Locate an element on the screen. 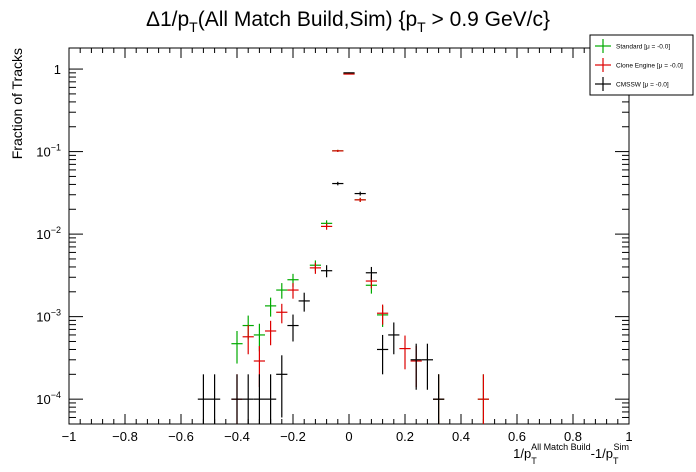 The image size is (696, 472). x-axis-label: 1/pTAll Match Build-1/pTSim is located at coordinates (571, 454).